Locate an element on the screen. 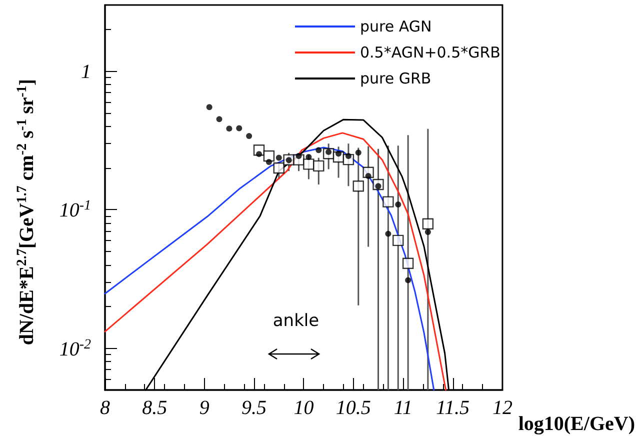  x-tick-label: 10.5 is located at coordinates (353, 408).